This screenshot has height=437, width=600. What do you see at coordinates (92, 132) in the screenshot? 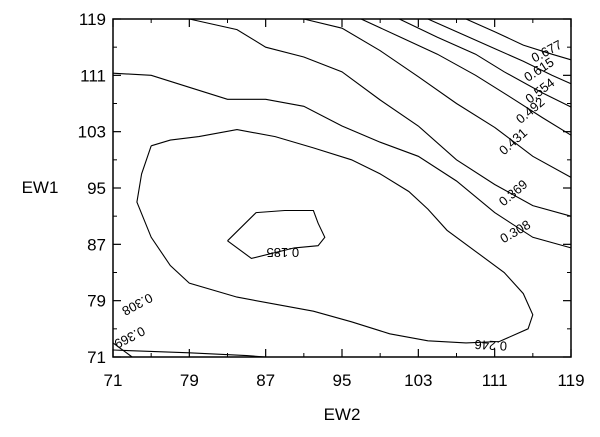
I see `y-tick-label: 103` at bounding box center [92, 132].